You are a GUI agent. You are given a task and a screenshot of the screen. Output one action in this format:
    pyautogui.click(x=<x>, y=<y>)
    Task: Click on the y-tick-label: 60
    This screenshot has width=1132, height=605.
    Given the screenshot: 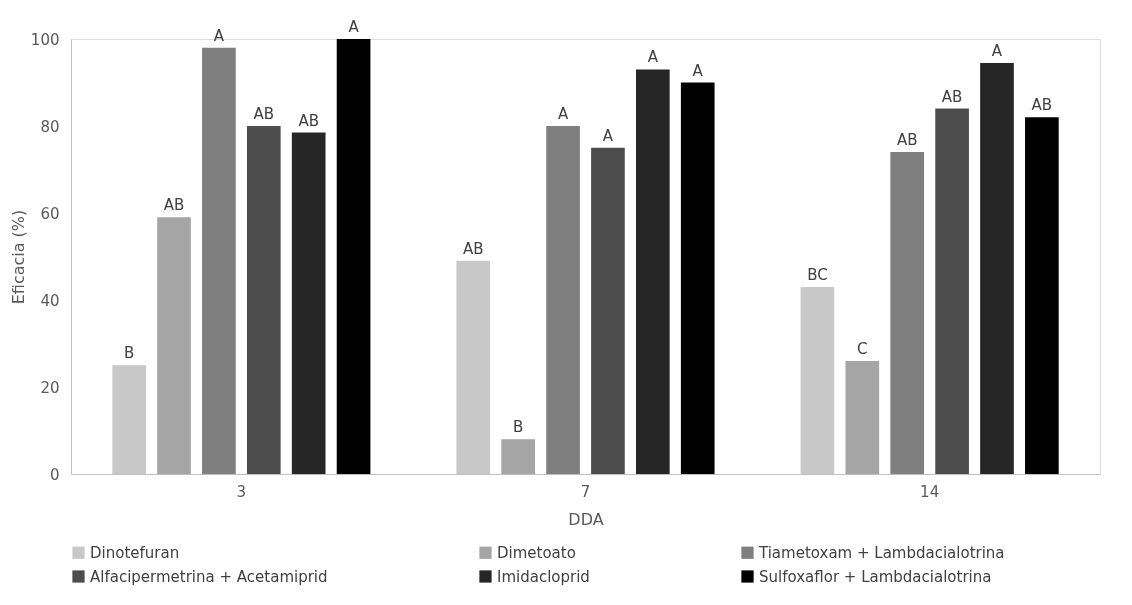 What is the action you would take?
    pyautogui.click(x=50, y=213)
    